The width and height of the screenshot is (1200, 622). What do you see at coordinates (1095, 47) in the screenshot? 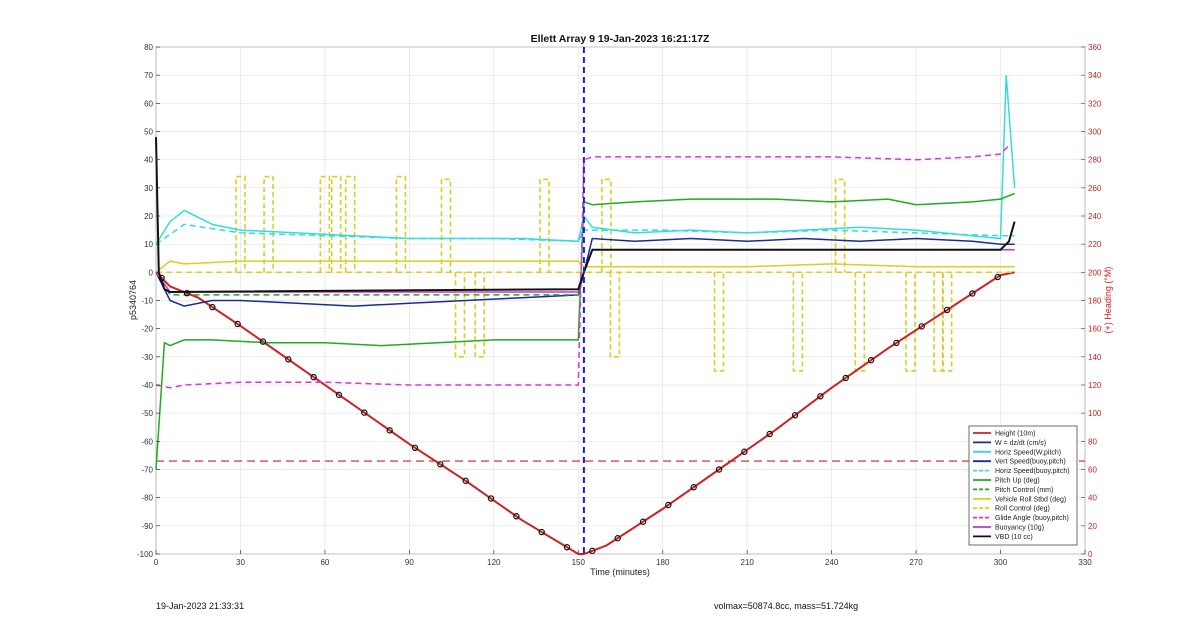
I see `y2-tick-label: 360` at bounding box center [1095, 47].